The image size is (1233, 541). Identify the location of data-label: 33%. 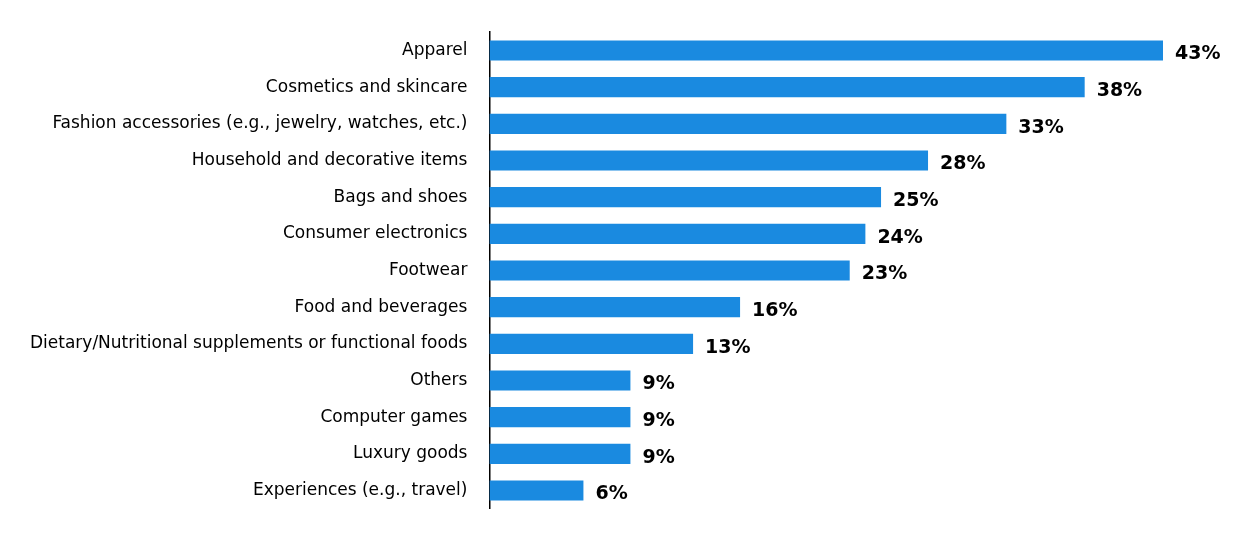
(1041, 125).